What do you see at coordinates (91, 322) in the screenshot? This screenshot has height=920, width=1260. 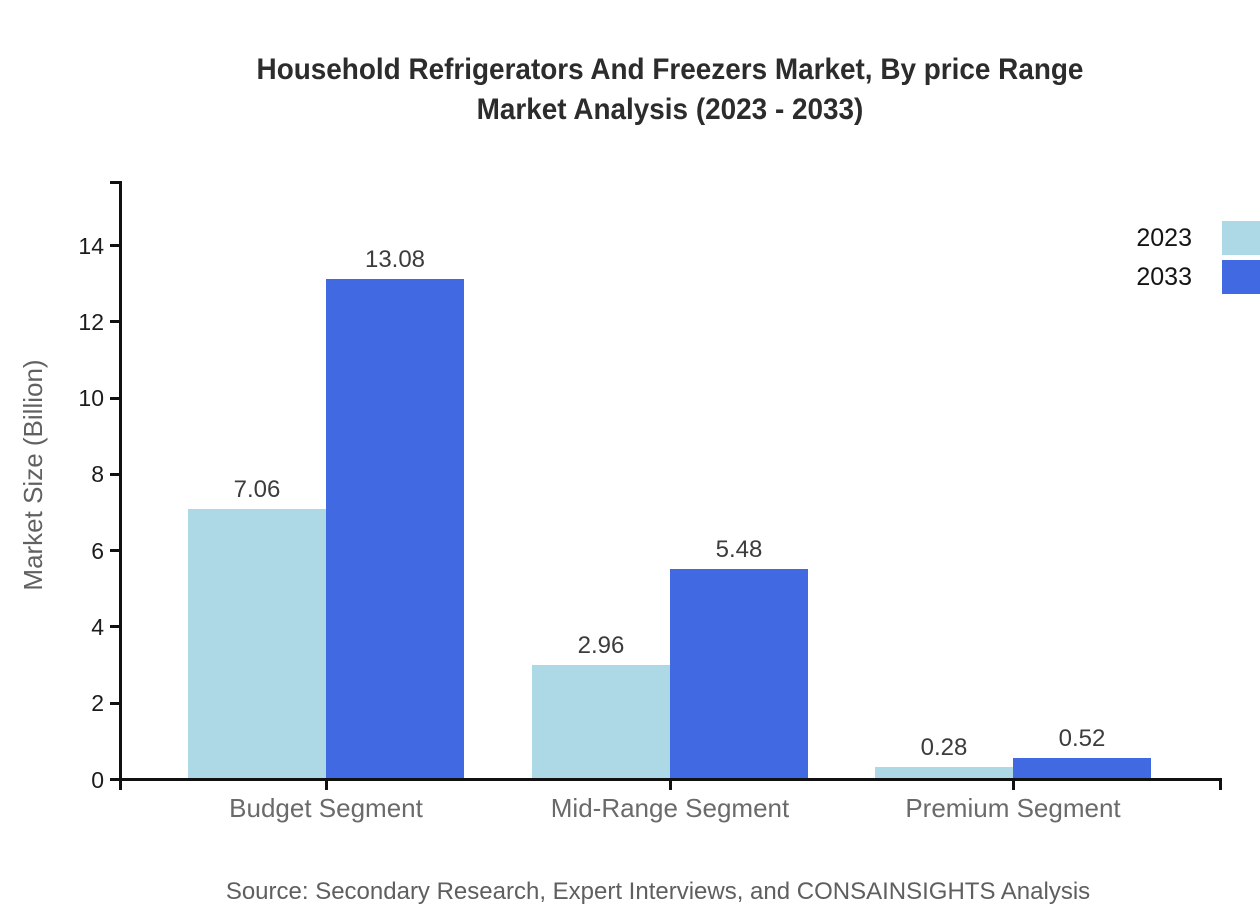 I see `y-tick-label: 12` at bounding box center [91, 322].